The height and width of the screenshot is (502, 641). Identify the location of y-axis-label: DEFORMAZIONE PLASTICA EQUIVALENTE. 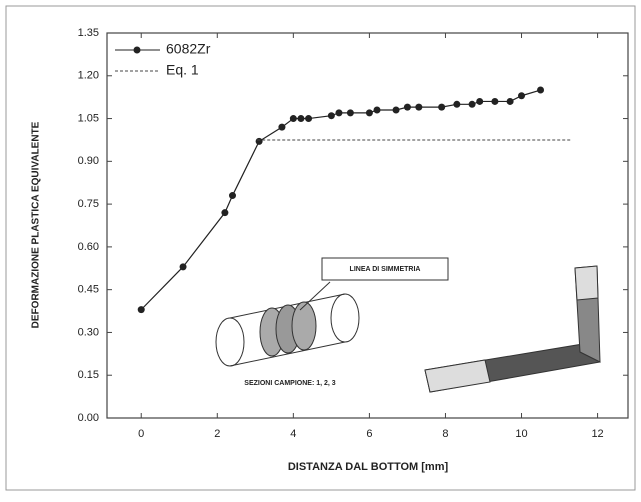
(36, 224).